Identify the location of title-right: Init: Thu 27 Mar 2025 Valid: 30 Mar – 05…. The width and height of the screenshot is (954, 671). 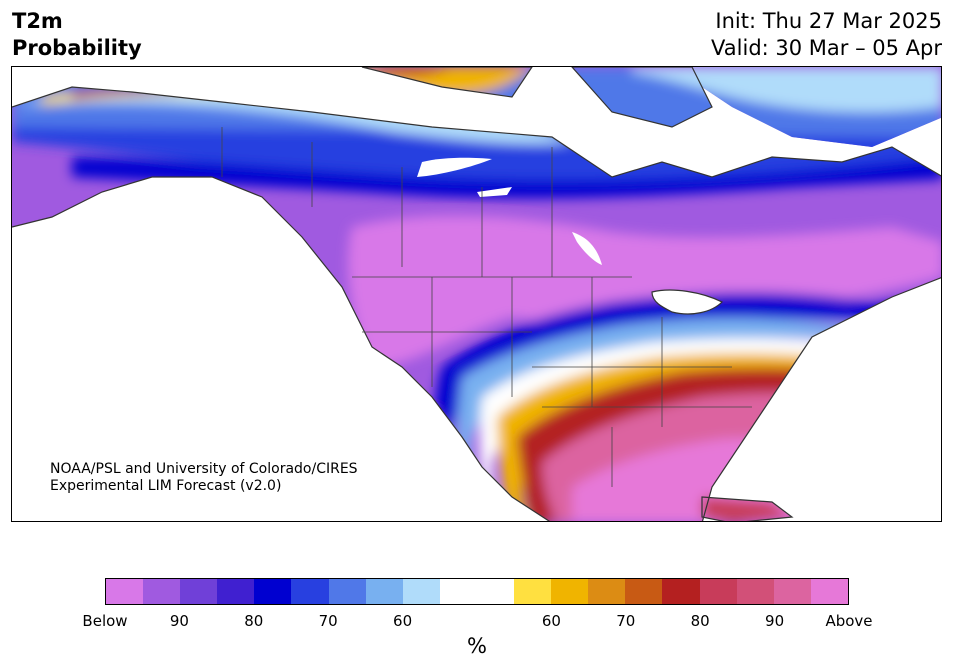
(826, 35).